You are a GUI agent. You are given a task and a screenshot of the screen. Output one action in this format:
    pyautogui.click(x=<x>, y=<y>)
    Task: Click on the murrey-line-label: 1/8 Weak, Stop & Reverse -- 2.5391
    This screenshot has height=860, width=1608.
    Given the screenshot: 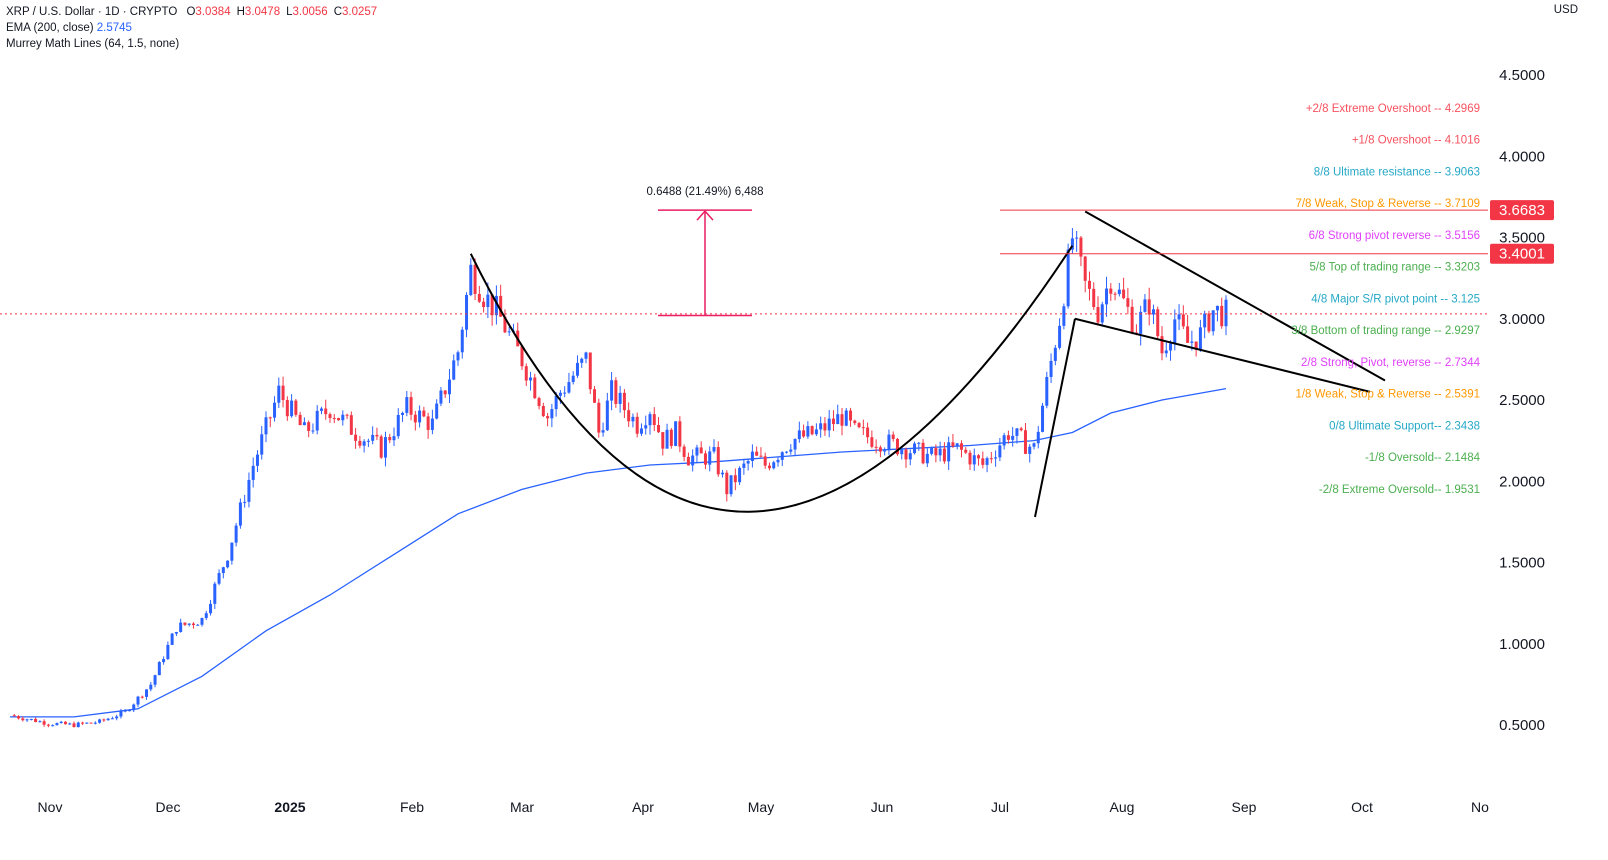 What is the action you would take?
    pyautogui.click(x=1387, y=395)
    